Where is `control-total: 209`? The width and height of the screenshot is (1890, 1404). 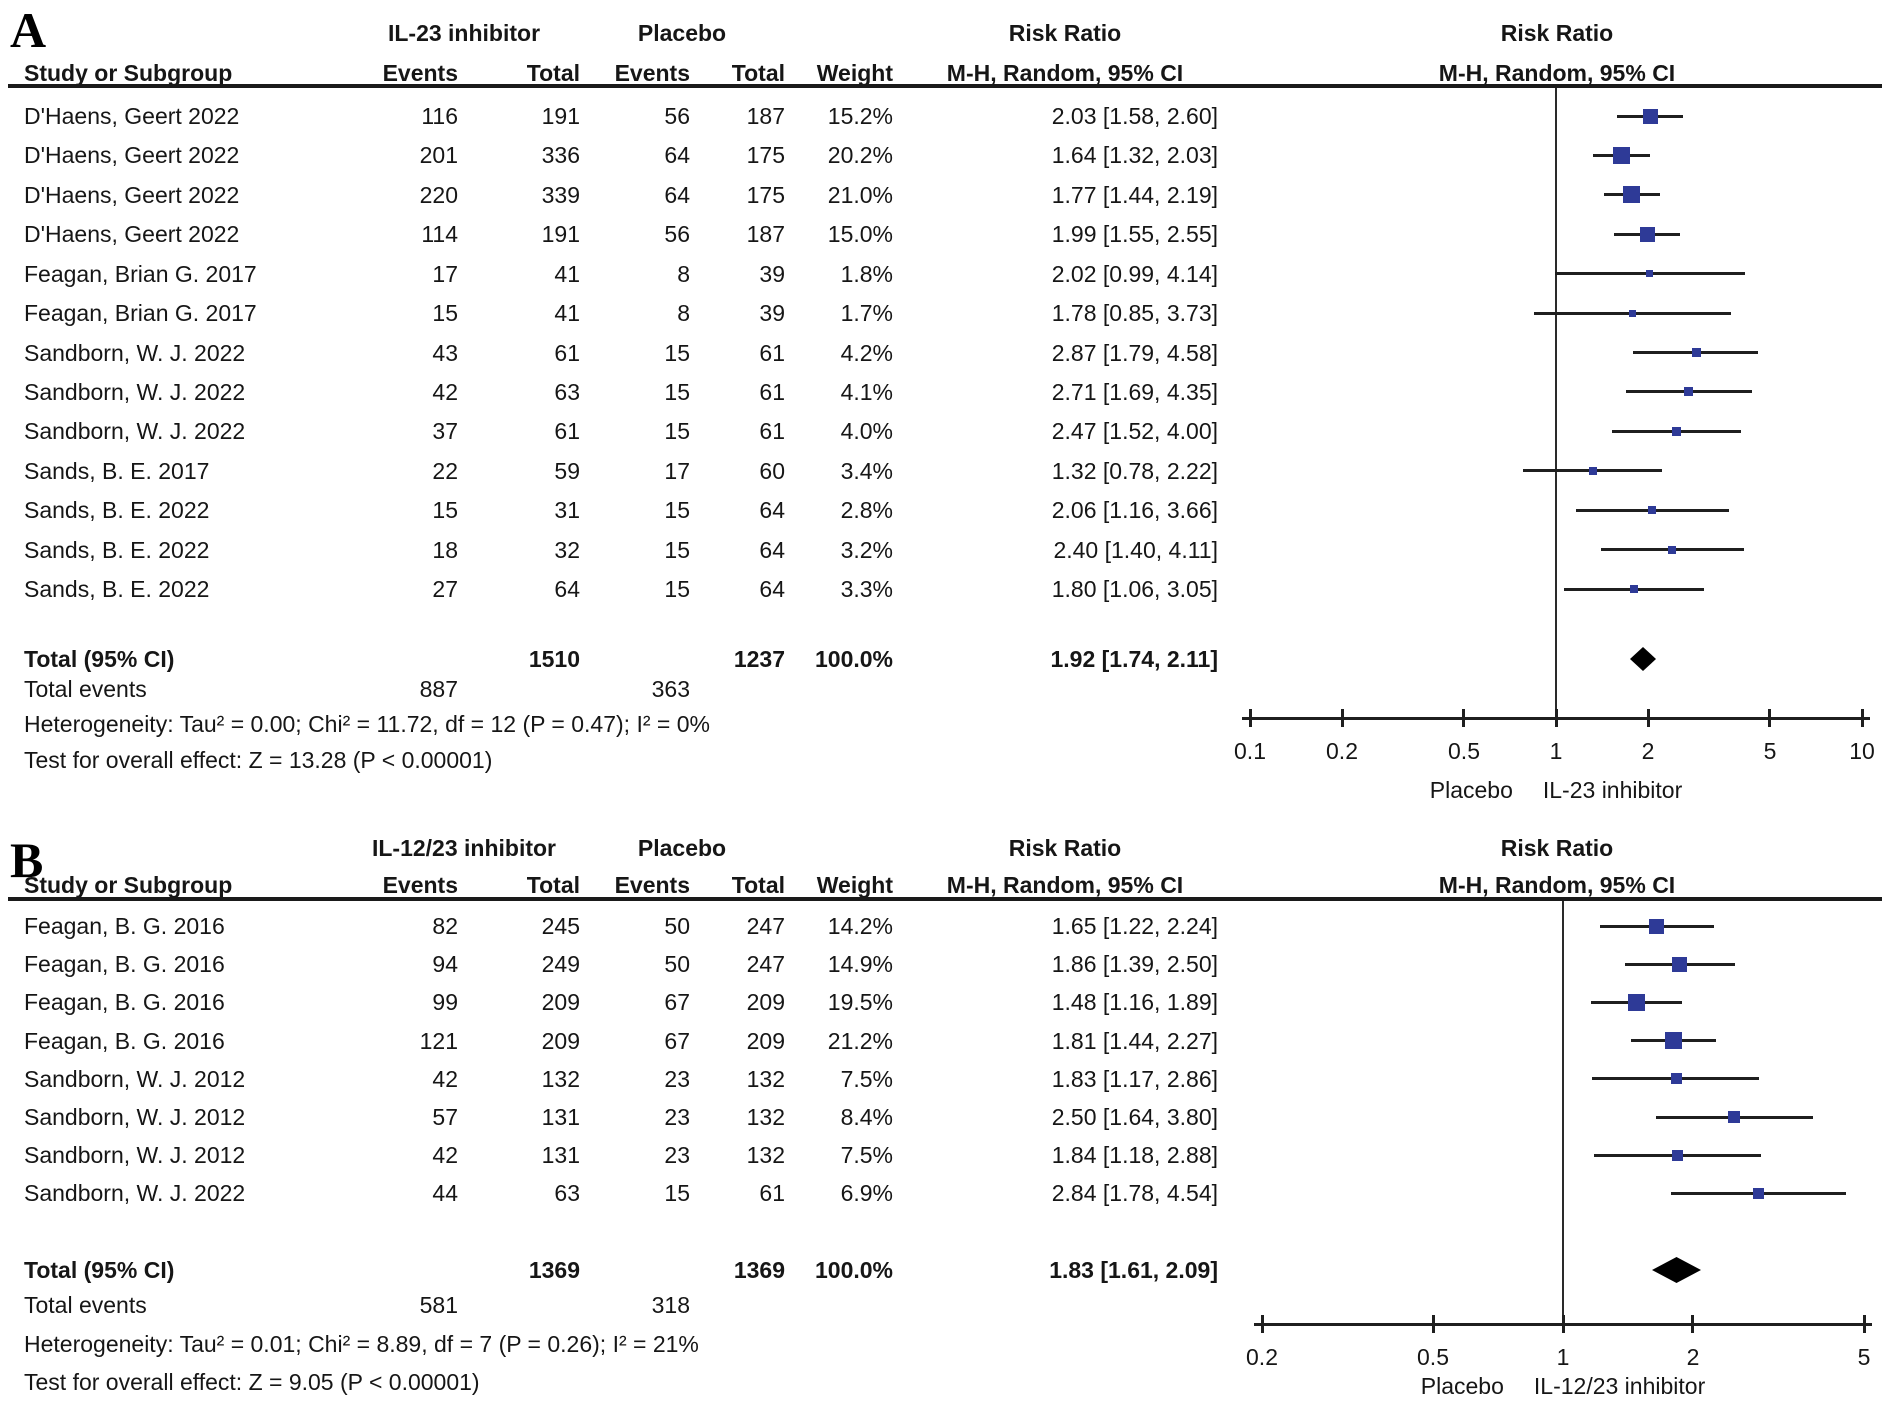 control-total: 209 is located at coordinates (765, 1002).